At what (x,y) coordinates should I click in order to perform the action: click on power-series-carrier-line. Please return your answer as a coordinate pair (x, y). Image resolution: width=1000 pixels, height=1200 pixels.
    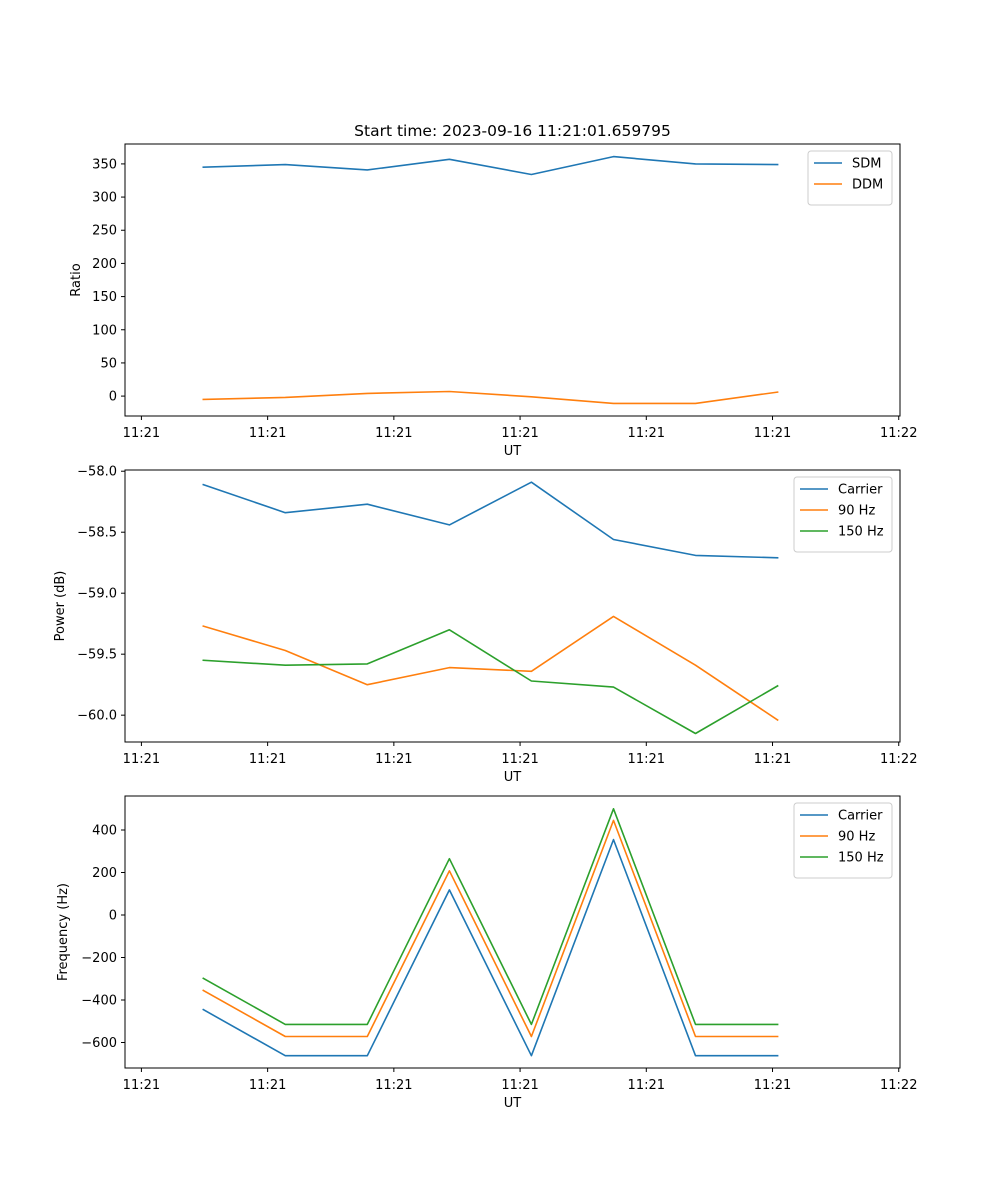
    Looking at the image, I should click on (490, 520).